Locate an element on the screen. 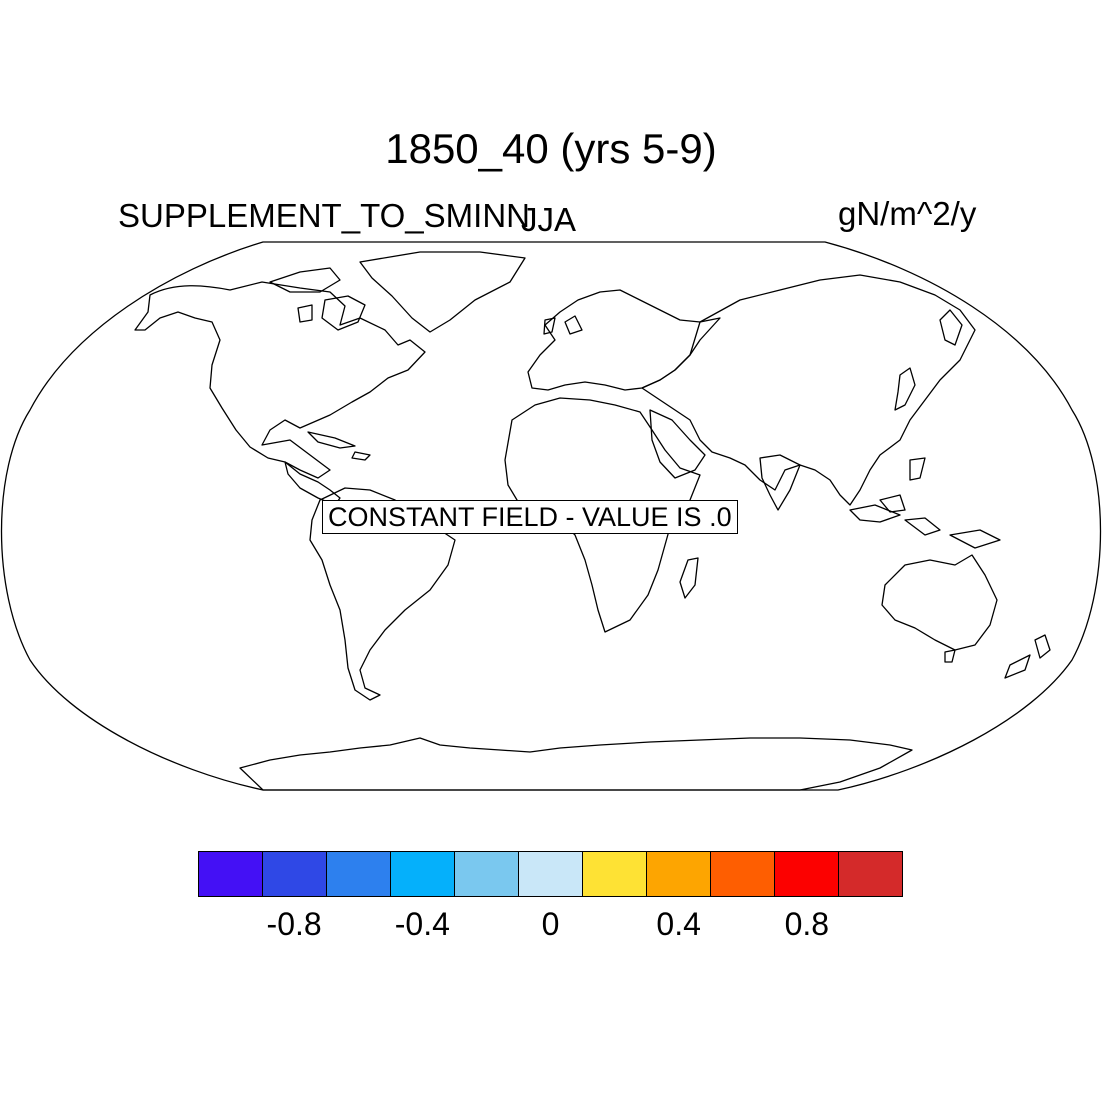 Image resolution: width=1102 pixels, height=1102 pixels. units-label: gN/m^2/y is located at coordinates (907, 213).